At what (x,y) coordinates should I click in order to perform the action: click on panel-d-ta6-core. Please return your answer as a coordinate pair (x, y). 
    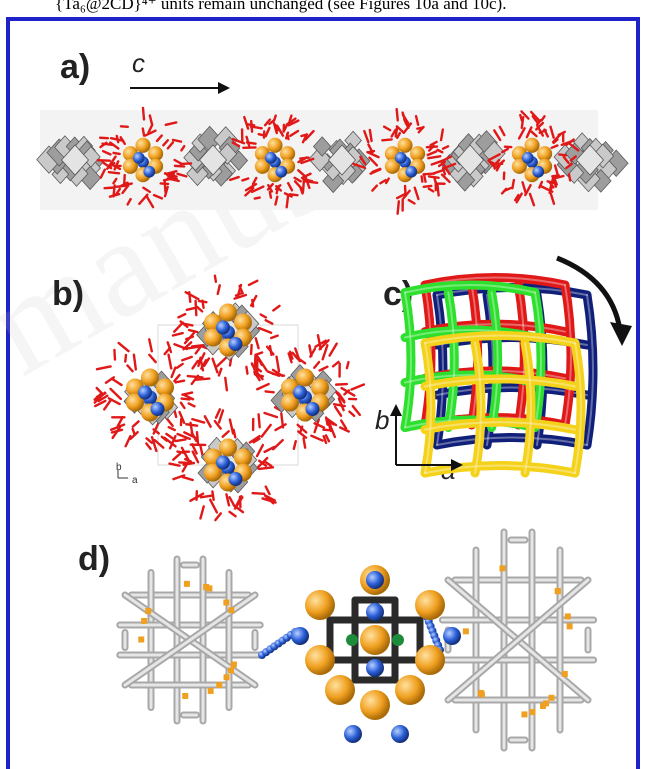
    Looking at the image, I should click on (376, 654).